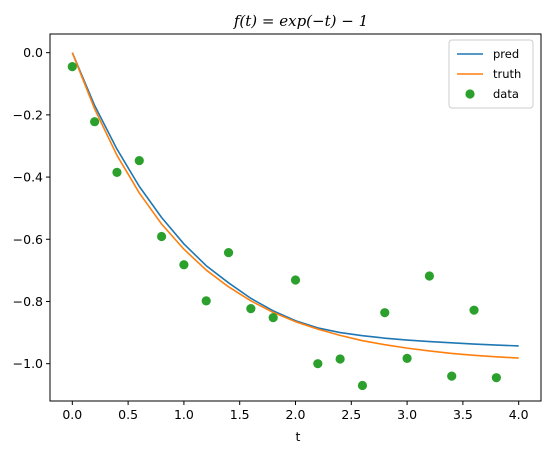  Describe the element at coordinates (507, 74) in the screenshot. I see `legend-label-truth: truth` at that location.